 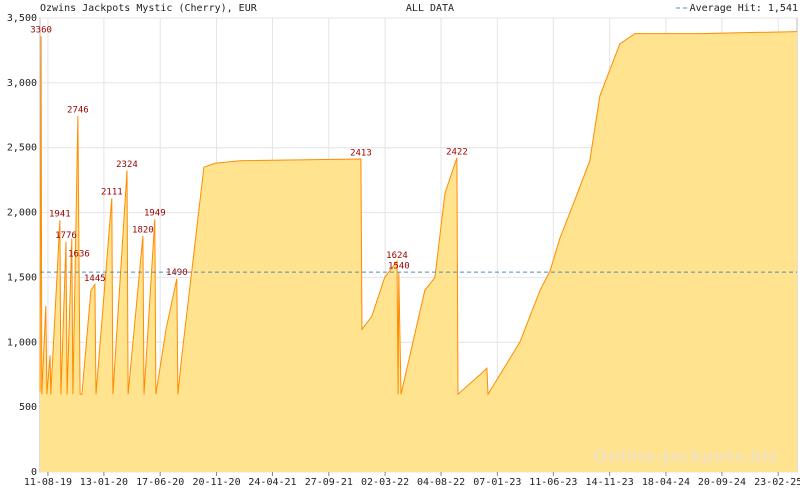 I want to click on x-tick-label: 18-04-24, so click(x=666, y=482).